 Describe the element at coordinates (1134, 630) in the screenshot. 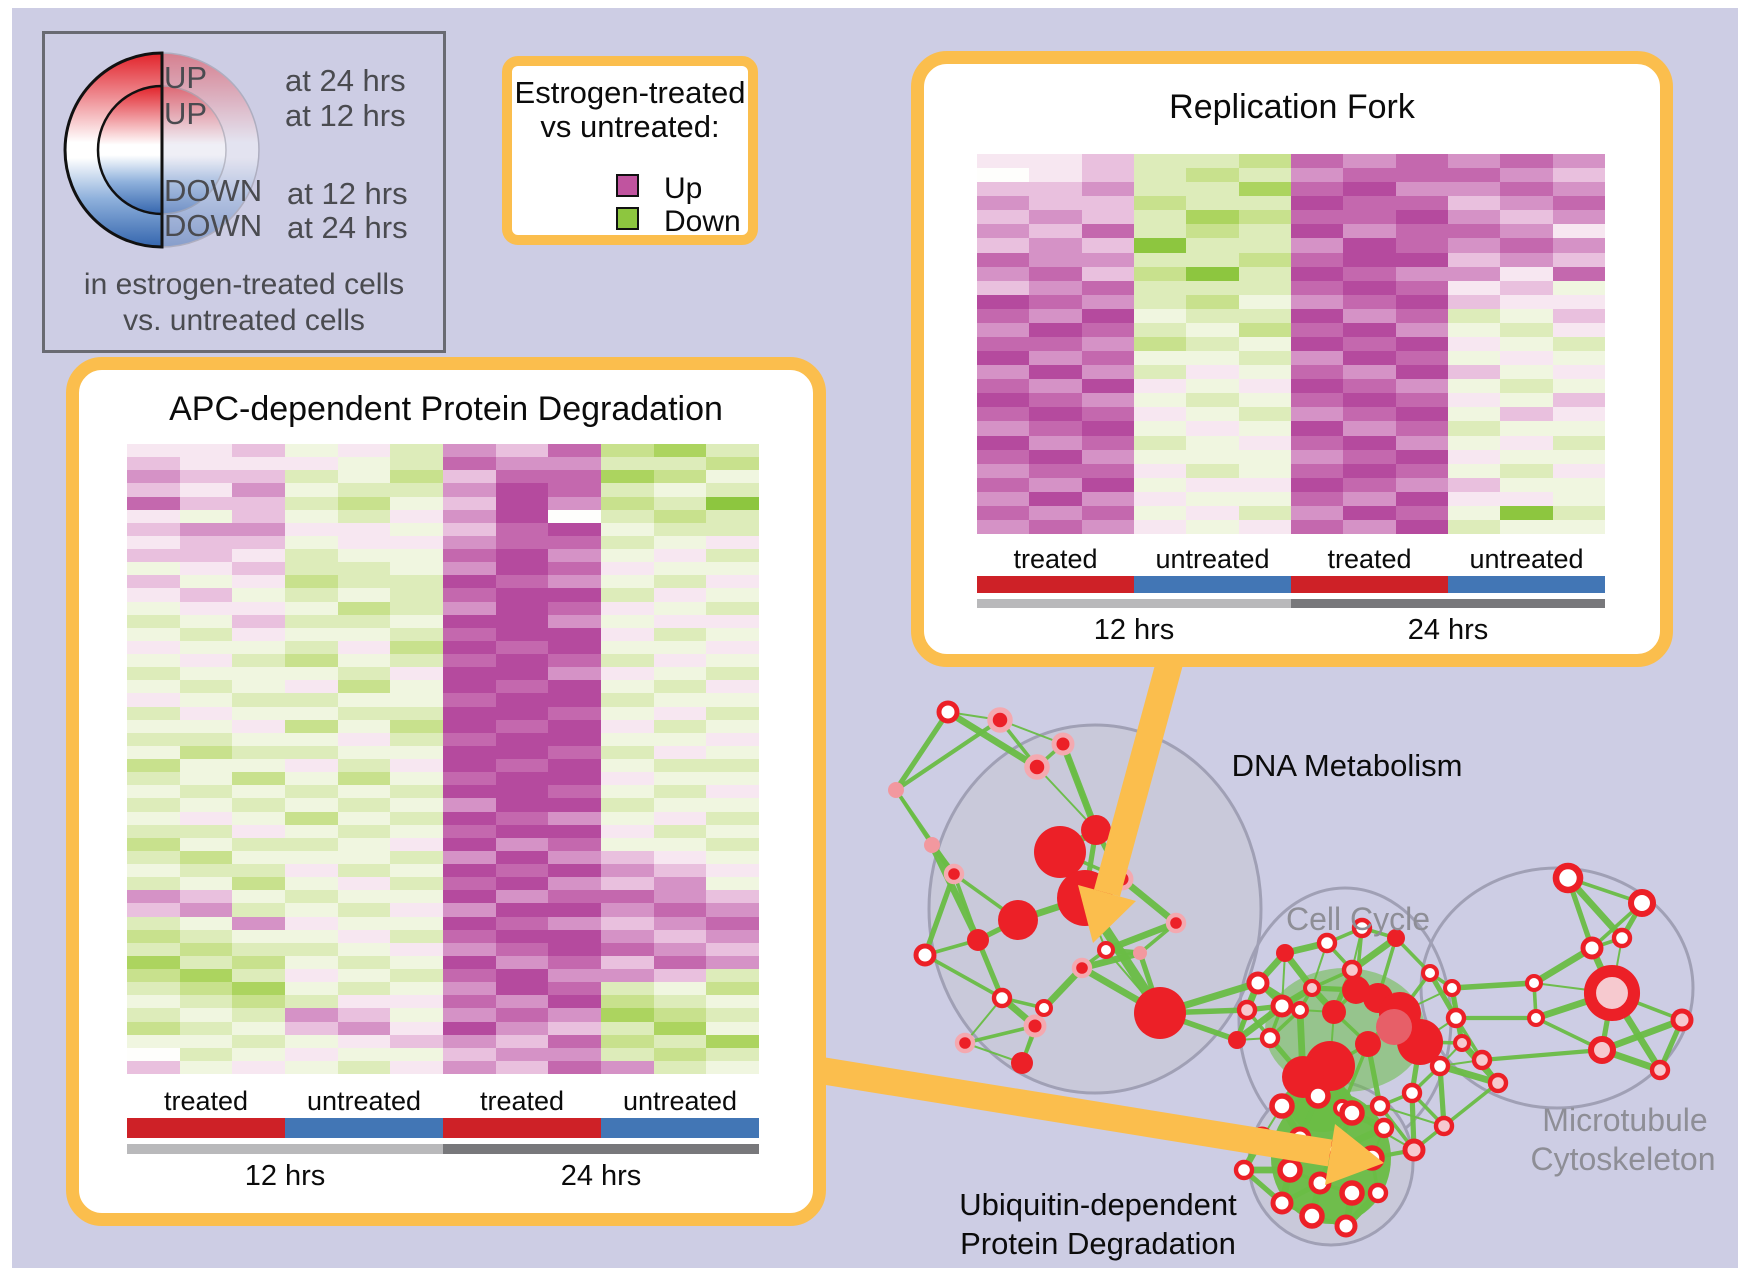

I see `rf-label-12hrs: 12 hrs` at that location.